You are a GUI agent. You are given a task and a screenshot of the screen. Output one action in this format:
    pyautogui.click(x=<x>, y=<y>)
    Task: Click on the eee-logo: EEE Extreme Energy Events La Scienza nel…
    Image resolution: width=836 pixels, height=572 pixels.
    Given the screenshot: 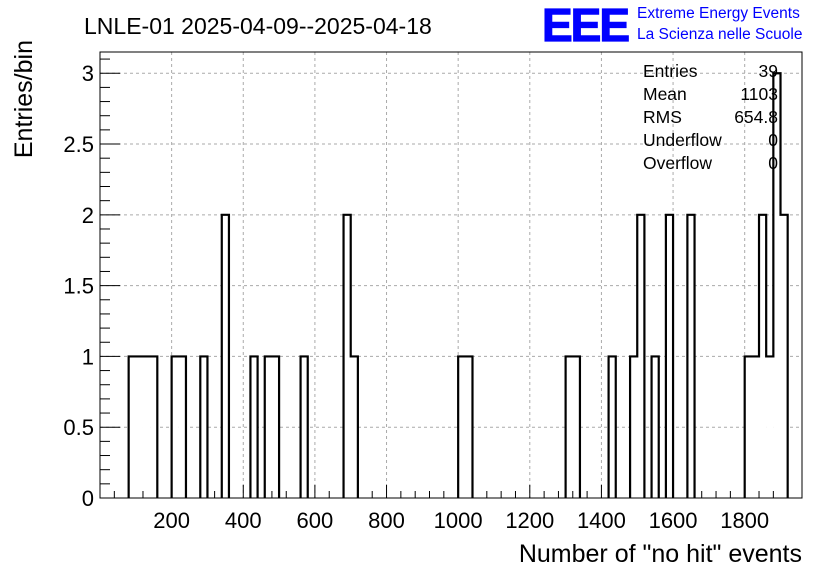 What is the action you would take?
    pyautogui.click(x=671, y=26)
    